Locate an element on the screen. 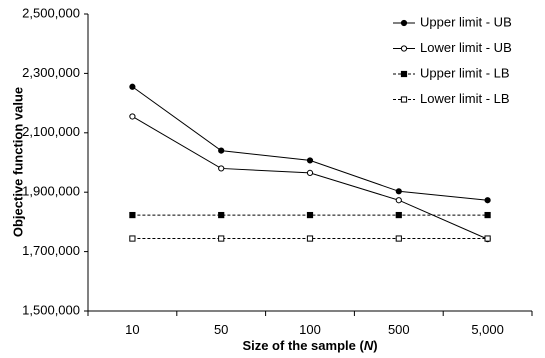  y-tick-label: 2,500,000 is located at coordinates (51, 12).